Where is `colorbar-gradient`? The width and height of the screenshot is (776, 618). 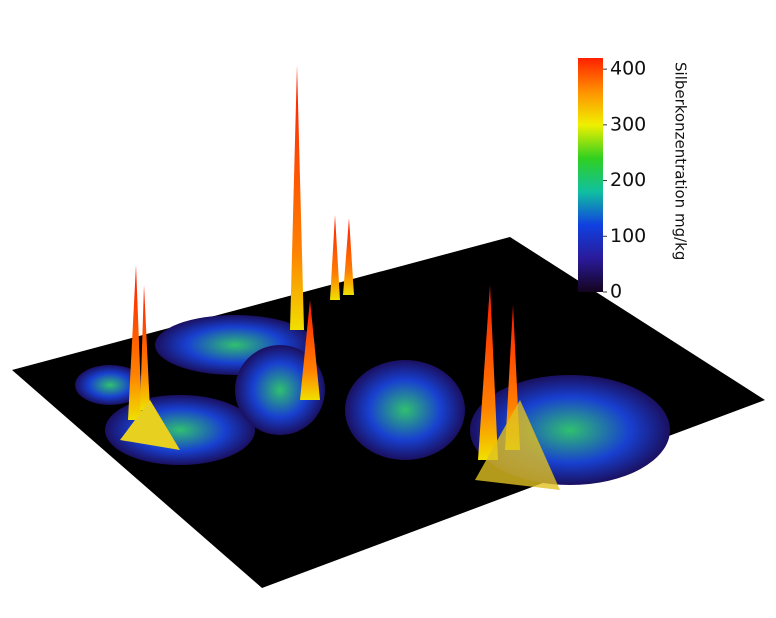
colorbar-gradient is located at coordinates (590, 175).